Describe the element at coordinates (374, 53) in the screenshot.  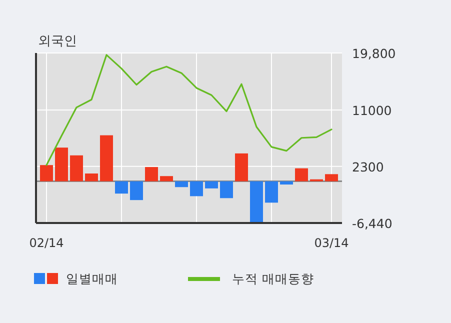
I see `y-tick-label: 19,800` at that location.